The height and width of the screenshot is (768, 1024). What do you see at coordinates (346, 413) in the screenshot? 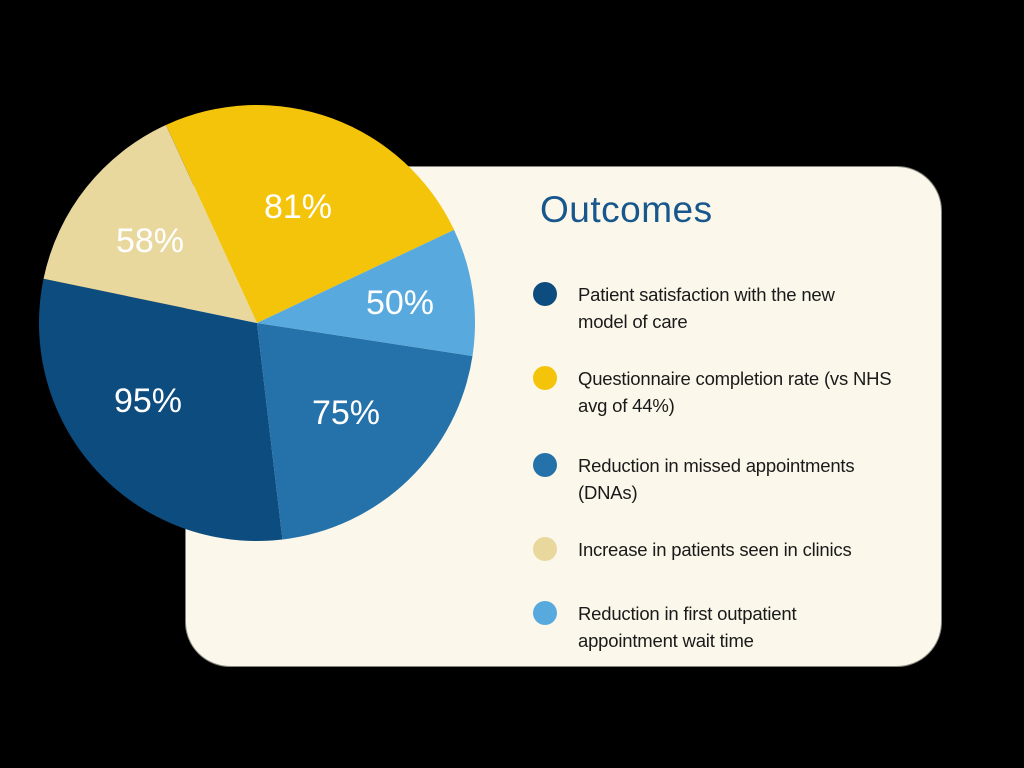
I see `pie-slice-value-reduction-missed-appointments: 75%` at bounding box center [346, 413].